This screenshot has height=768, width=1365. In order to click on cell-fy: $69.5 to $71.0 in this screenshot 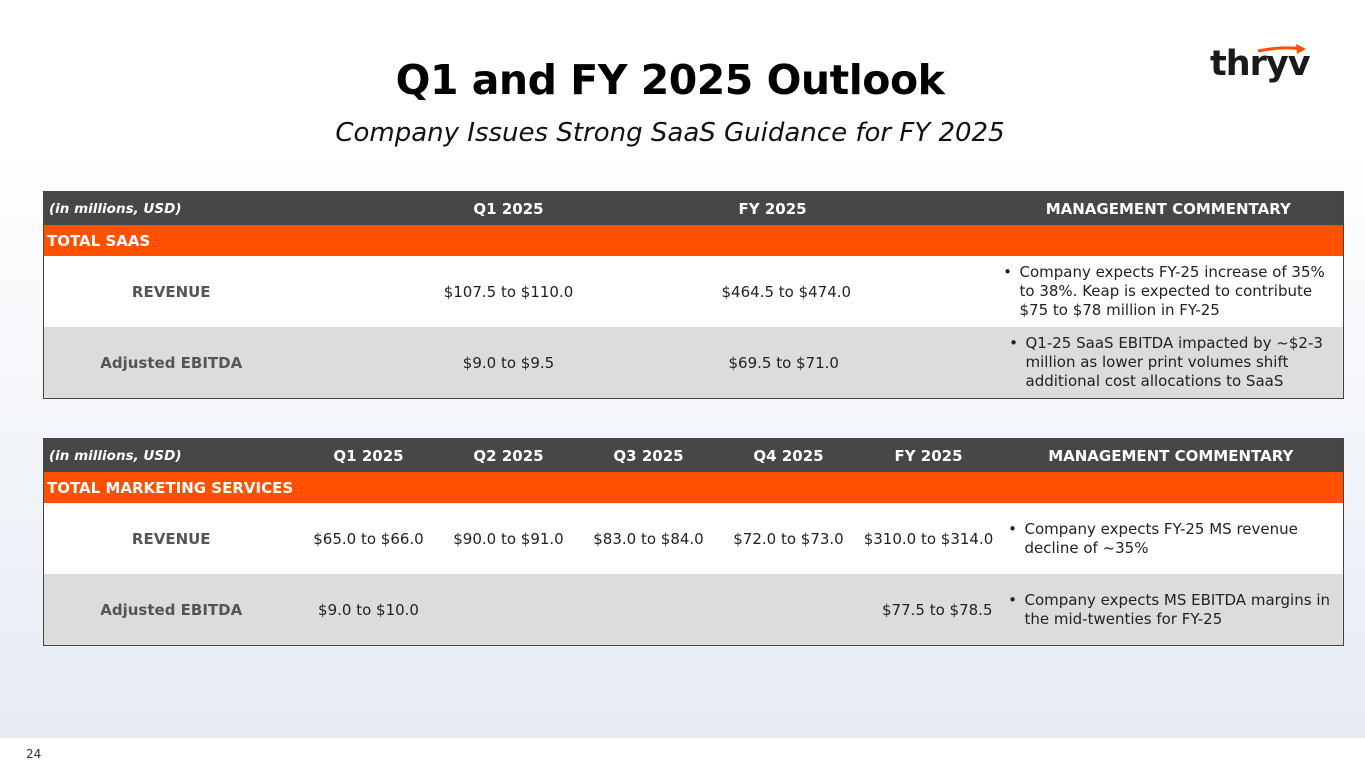, I will do `click(856, 363)`.